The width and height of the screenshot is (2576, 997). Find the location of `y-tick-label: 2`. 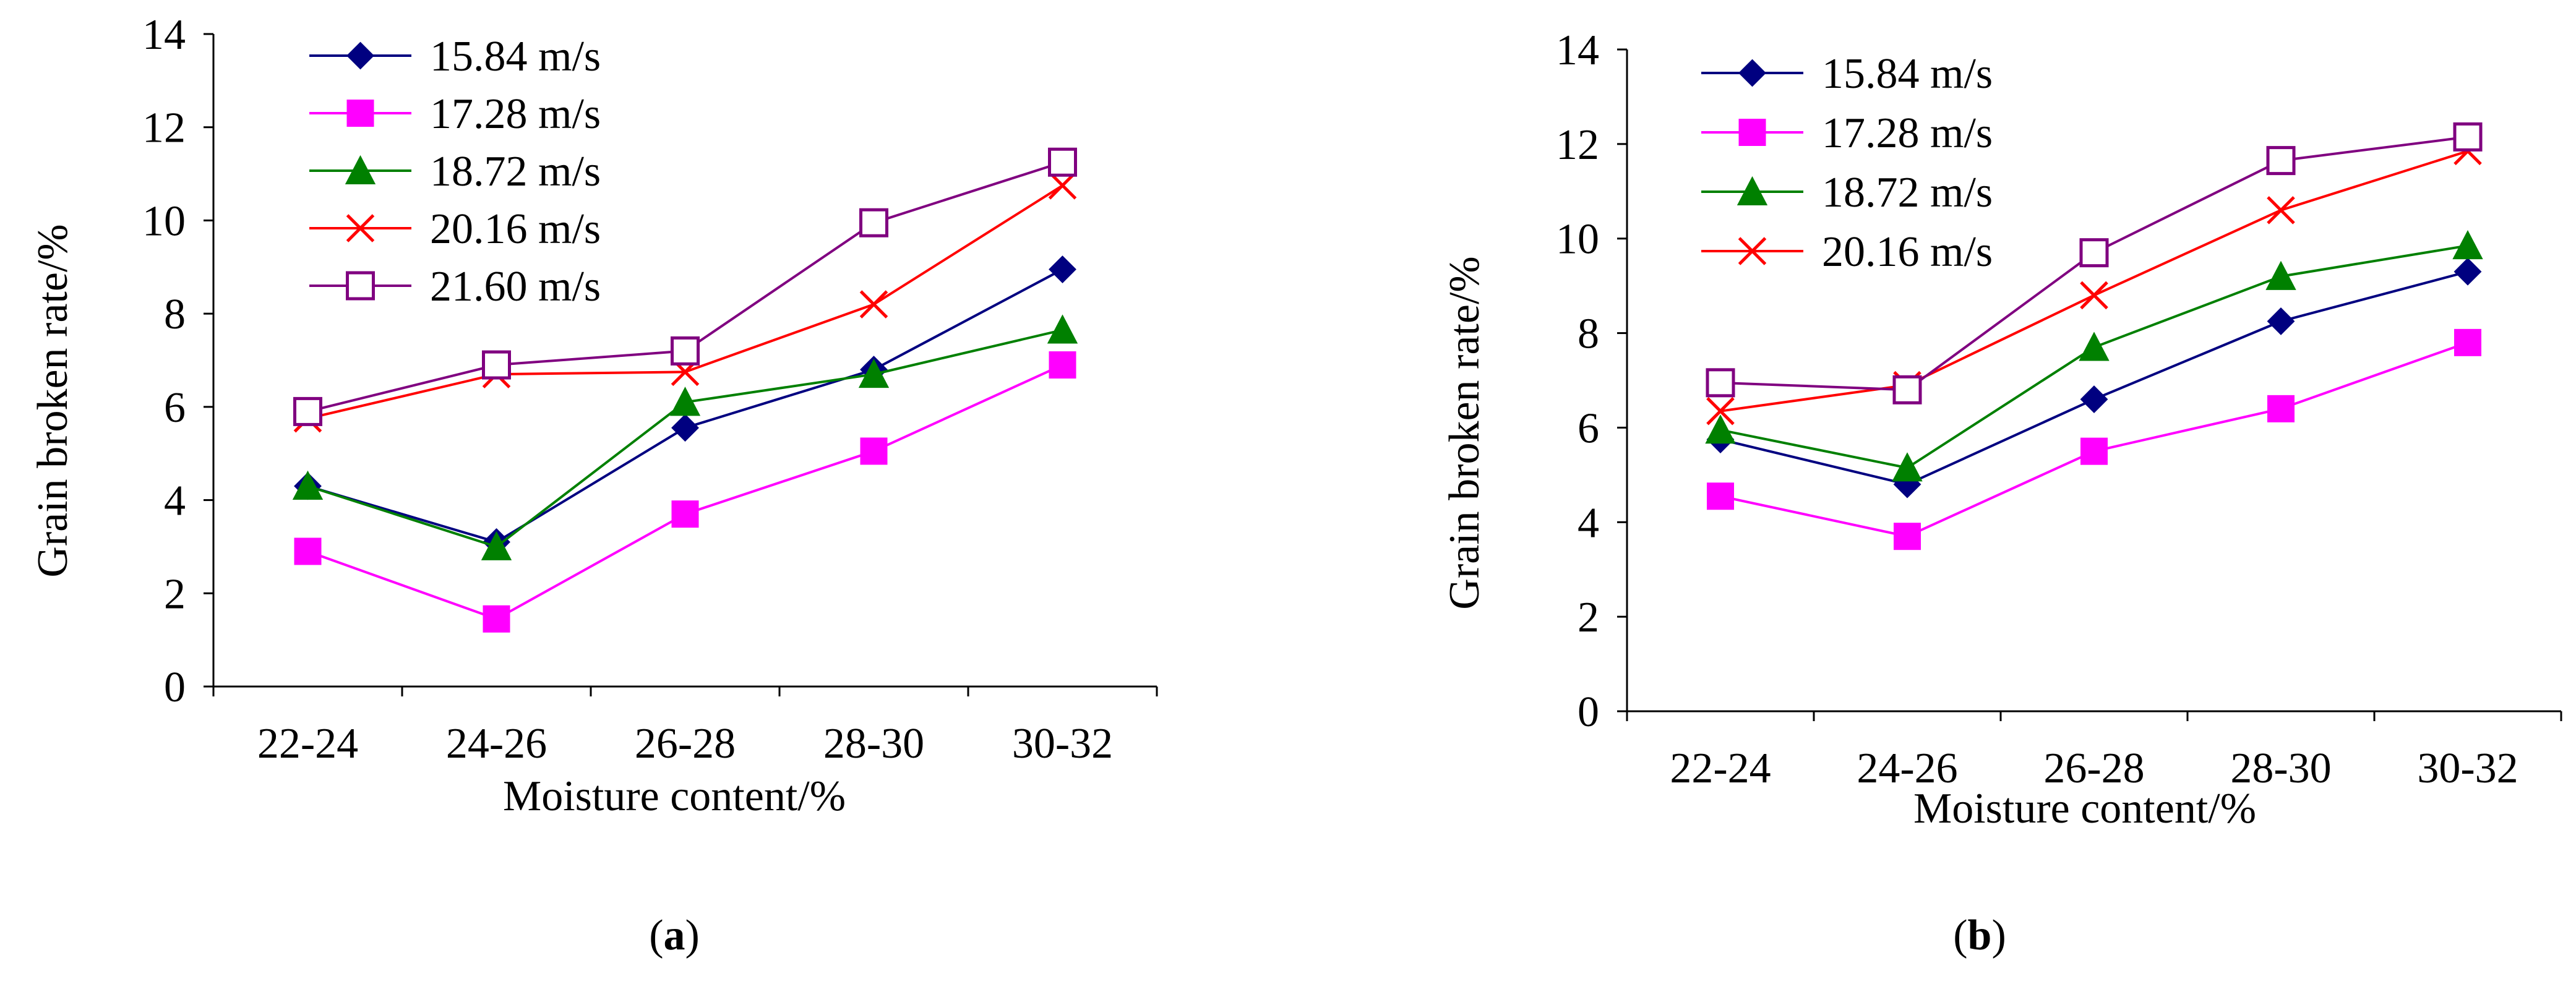

y-tick-label: 2 is located at coordinates (175, 594).